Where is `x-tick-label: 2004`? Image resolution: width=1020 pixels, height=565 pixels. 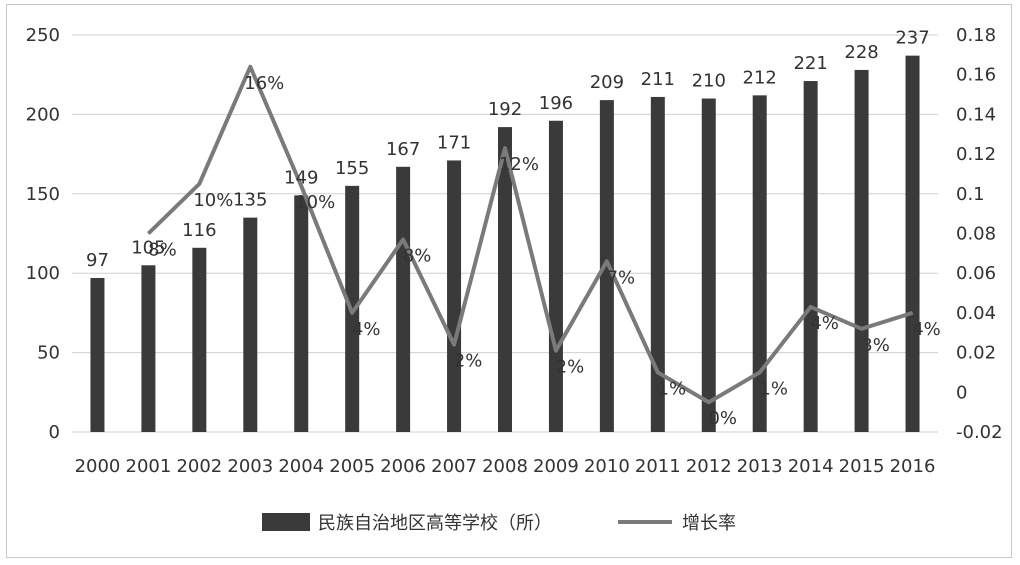 x-tick-label: 2004 is located at coordinates (301, 466).